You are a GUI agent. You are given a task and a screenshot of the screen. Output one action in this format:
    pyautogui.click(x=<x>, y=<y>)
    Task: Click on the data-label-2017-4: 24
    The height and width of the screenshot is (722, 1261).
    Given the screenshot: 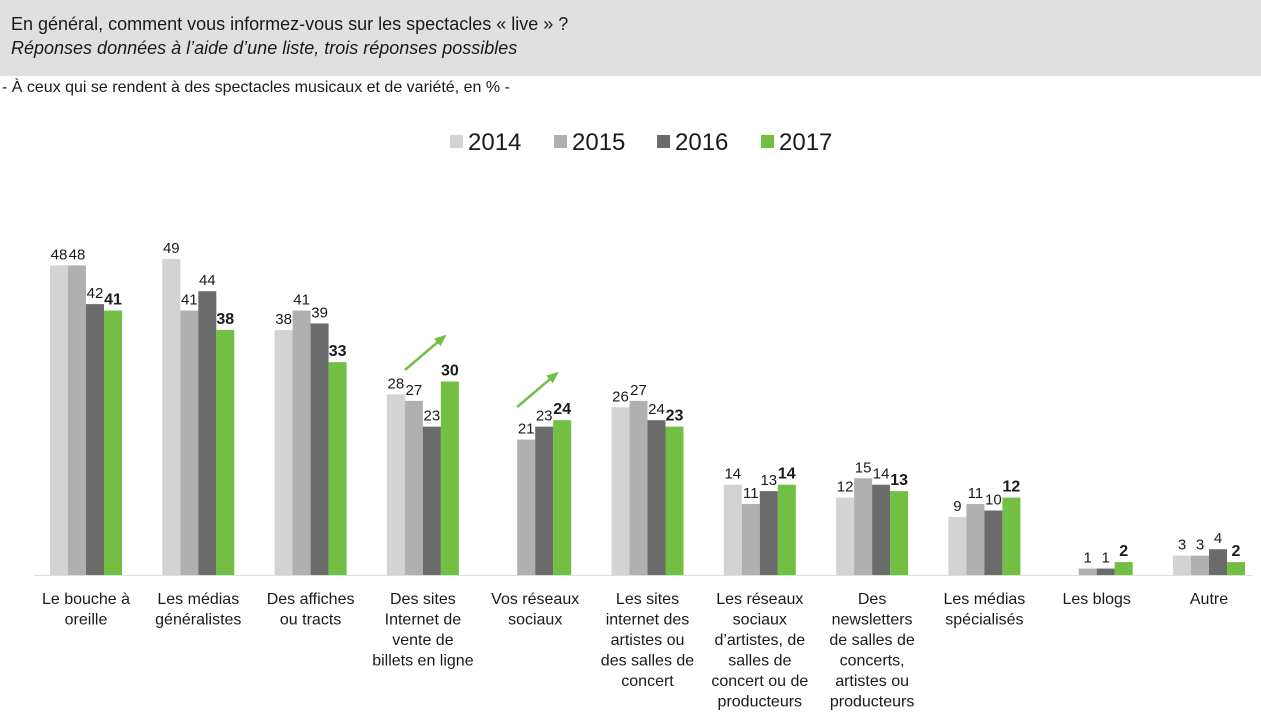 What is the action you would take?
    pyautogui.click(x=562, y=409)
    